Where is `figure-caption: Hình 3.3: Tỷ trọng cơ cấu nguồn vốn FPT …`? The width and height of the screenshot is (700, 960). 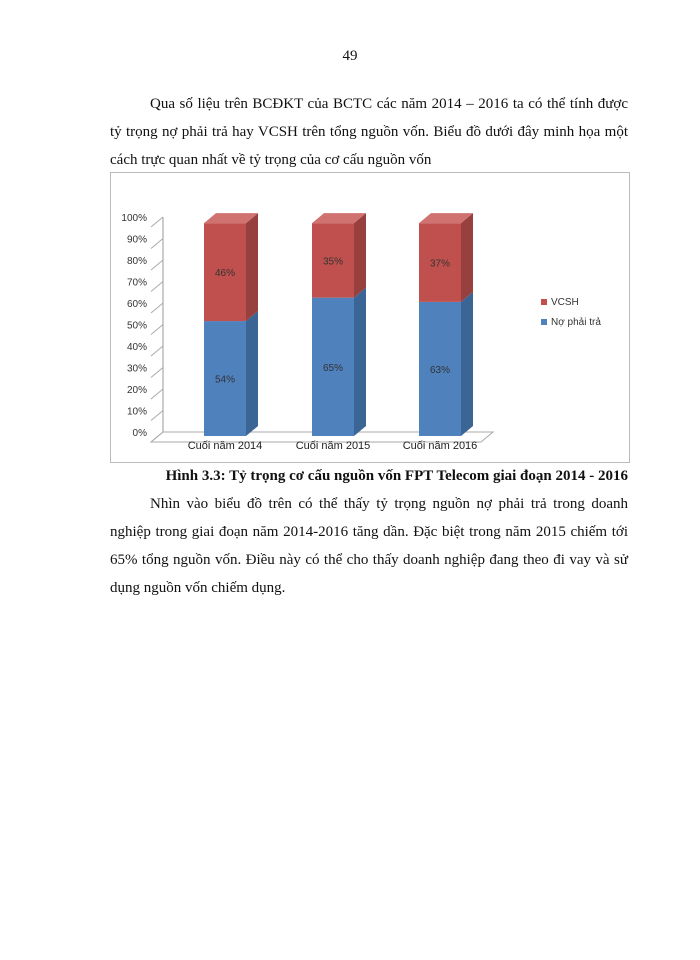
figure-caption: Hình 3.3: Tỷ trọng cơ cấu nguồn vốn FPT … is located at coordinates (396, 476).